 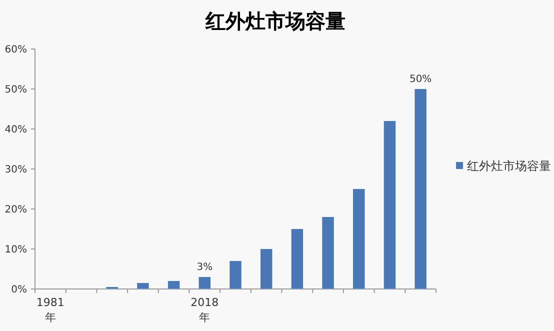 I want to click on y-tick-label: 50%, so click(x=15, y=90).